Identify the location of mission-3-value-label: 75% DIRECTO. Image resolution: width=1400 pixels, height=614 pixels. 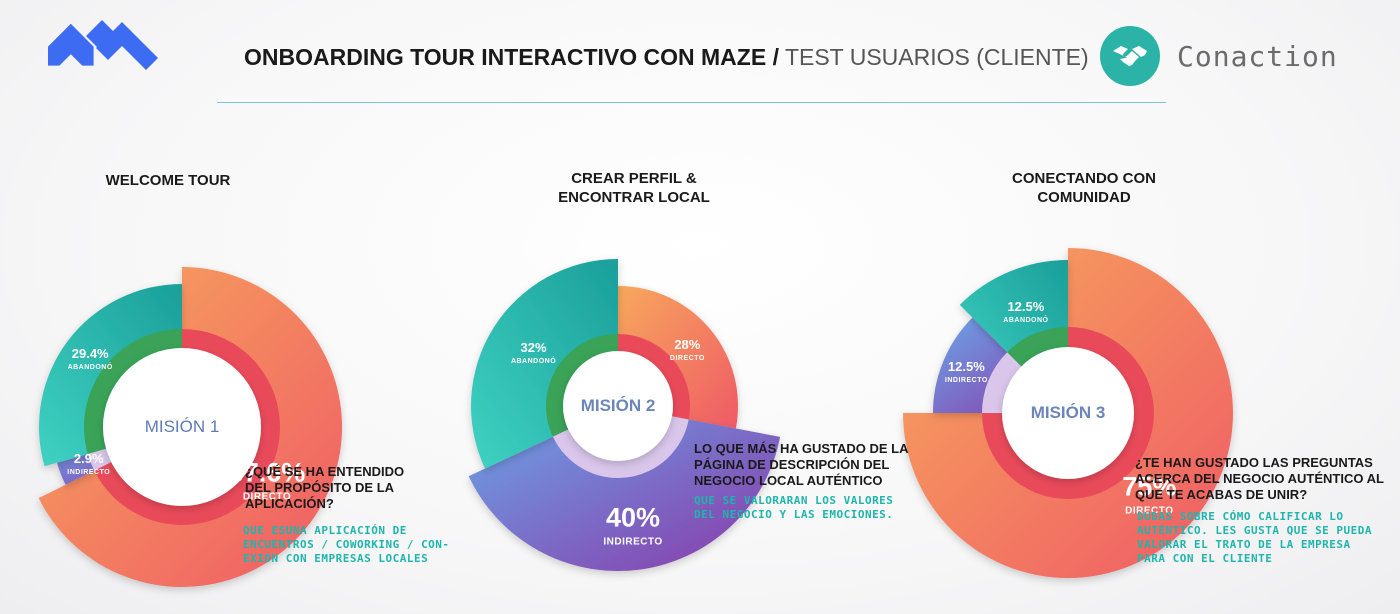
(1149, 494).